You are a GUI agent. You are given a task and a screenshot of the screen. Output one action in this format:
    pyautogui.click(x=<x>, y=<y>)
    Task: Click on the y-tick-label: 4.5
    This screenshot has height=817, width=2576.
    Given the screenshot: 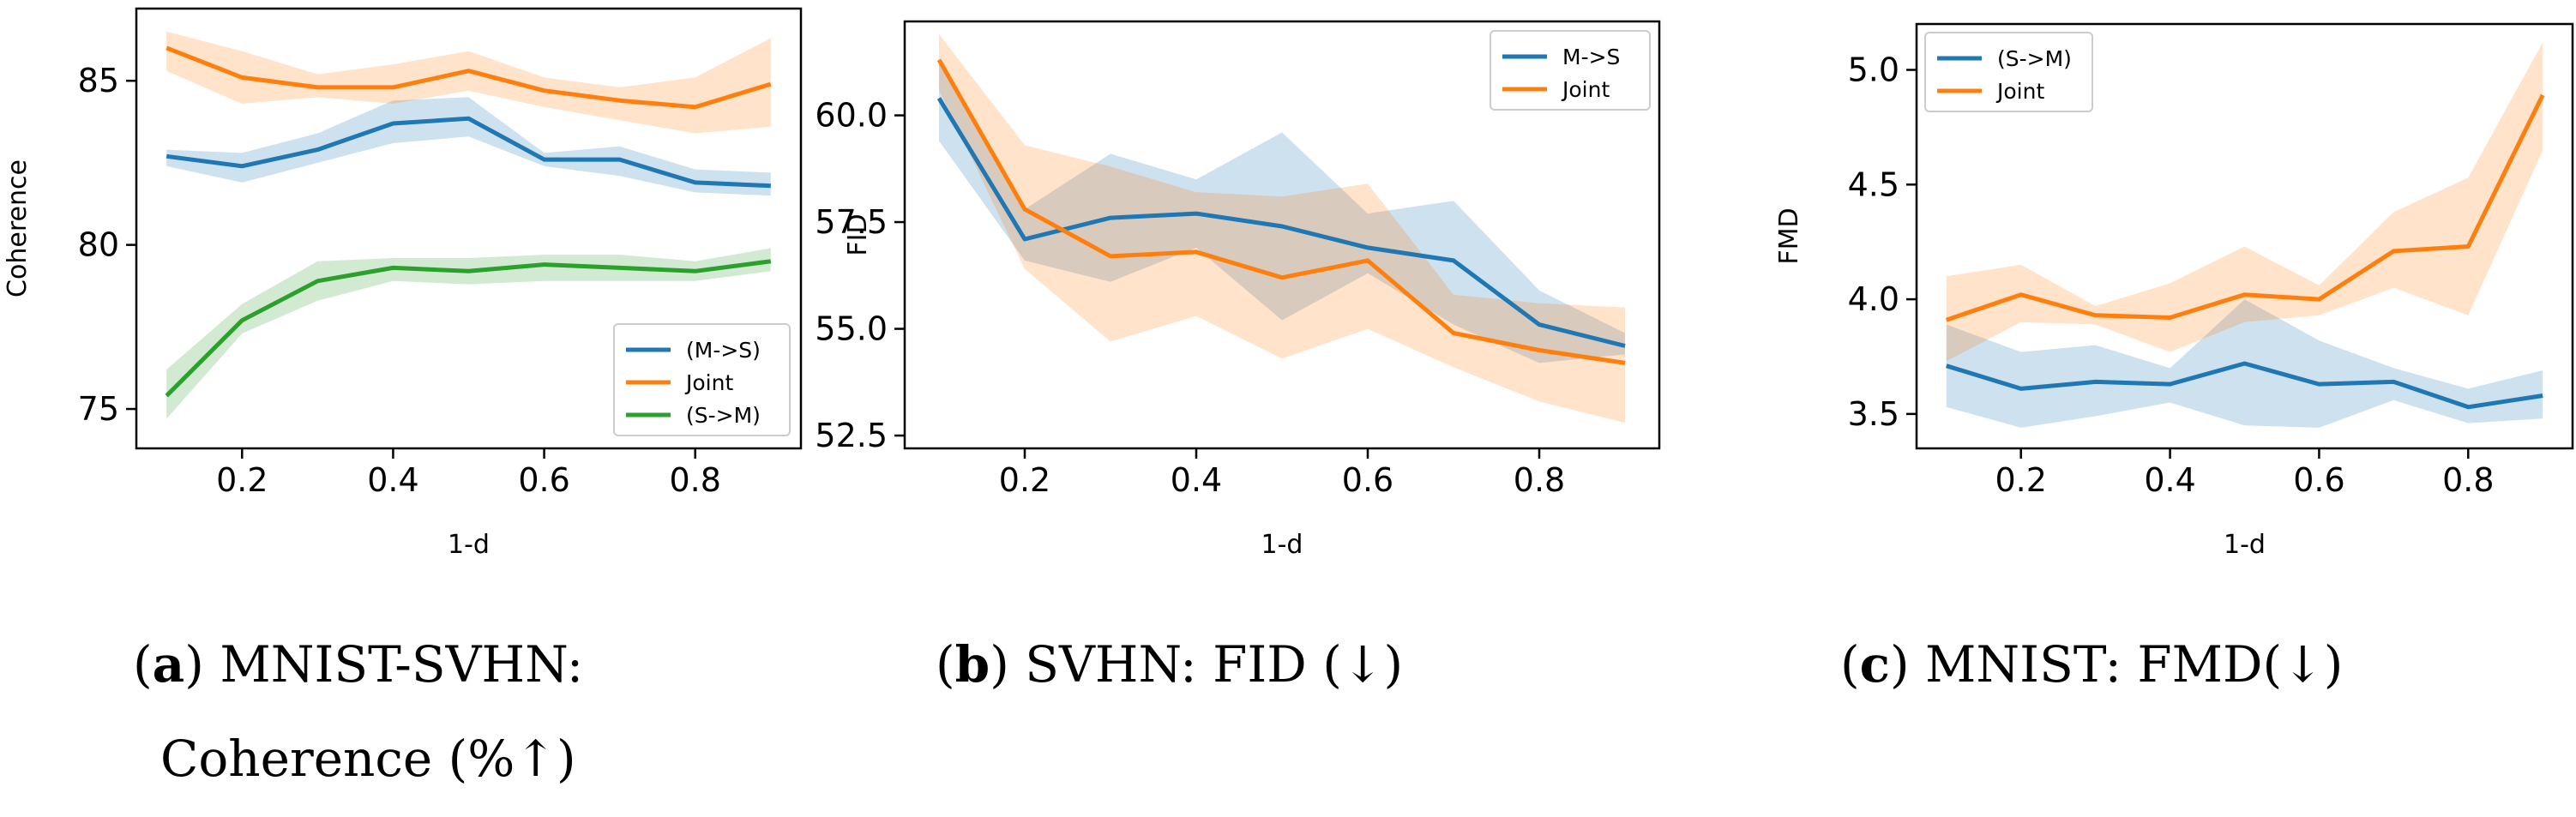 What is the action you would take?
    pyautogui.click(x=1874, y=184)
    